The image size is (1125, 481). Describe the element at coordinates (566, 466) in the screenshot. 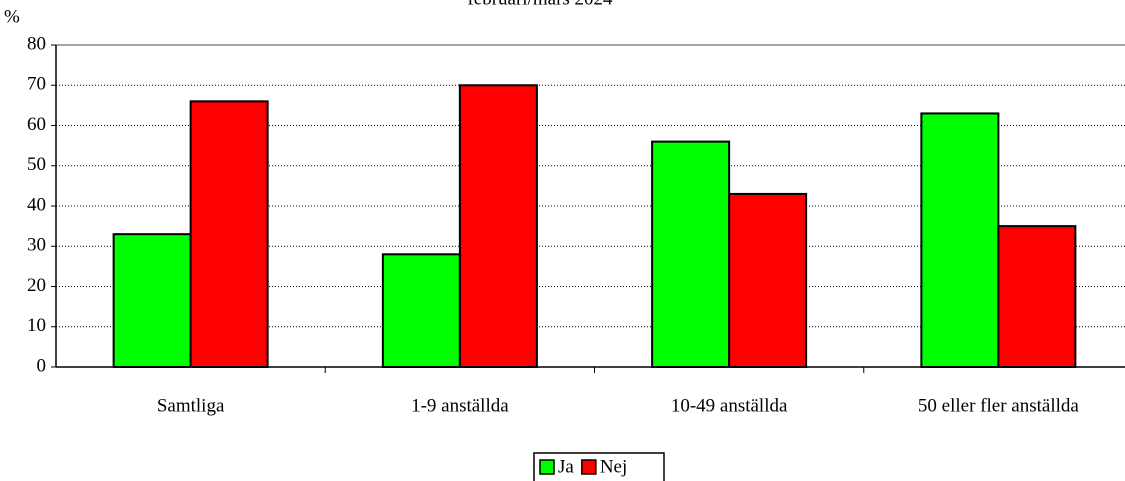

I see `legend-label: Ja` at that location.